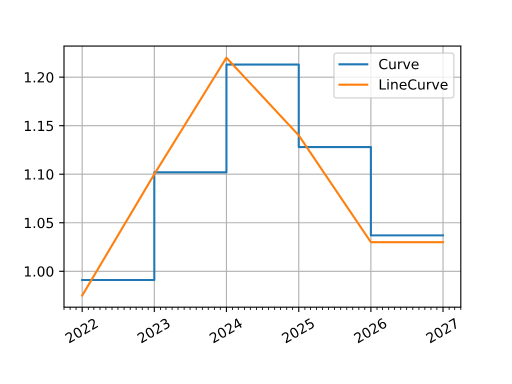 Image resolution: width=512 pixels, height=384 pixels. What do you see at coordinates (414, 84) in the screenshot?
I see `legend-label: LineCurve` at bounding box center [414, 84].